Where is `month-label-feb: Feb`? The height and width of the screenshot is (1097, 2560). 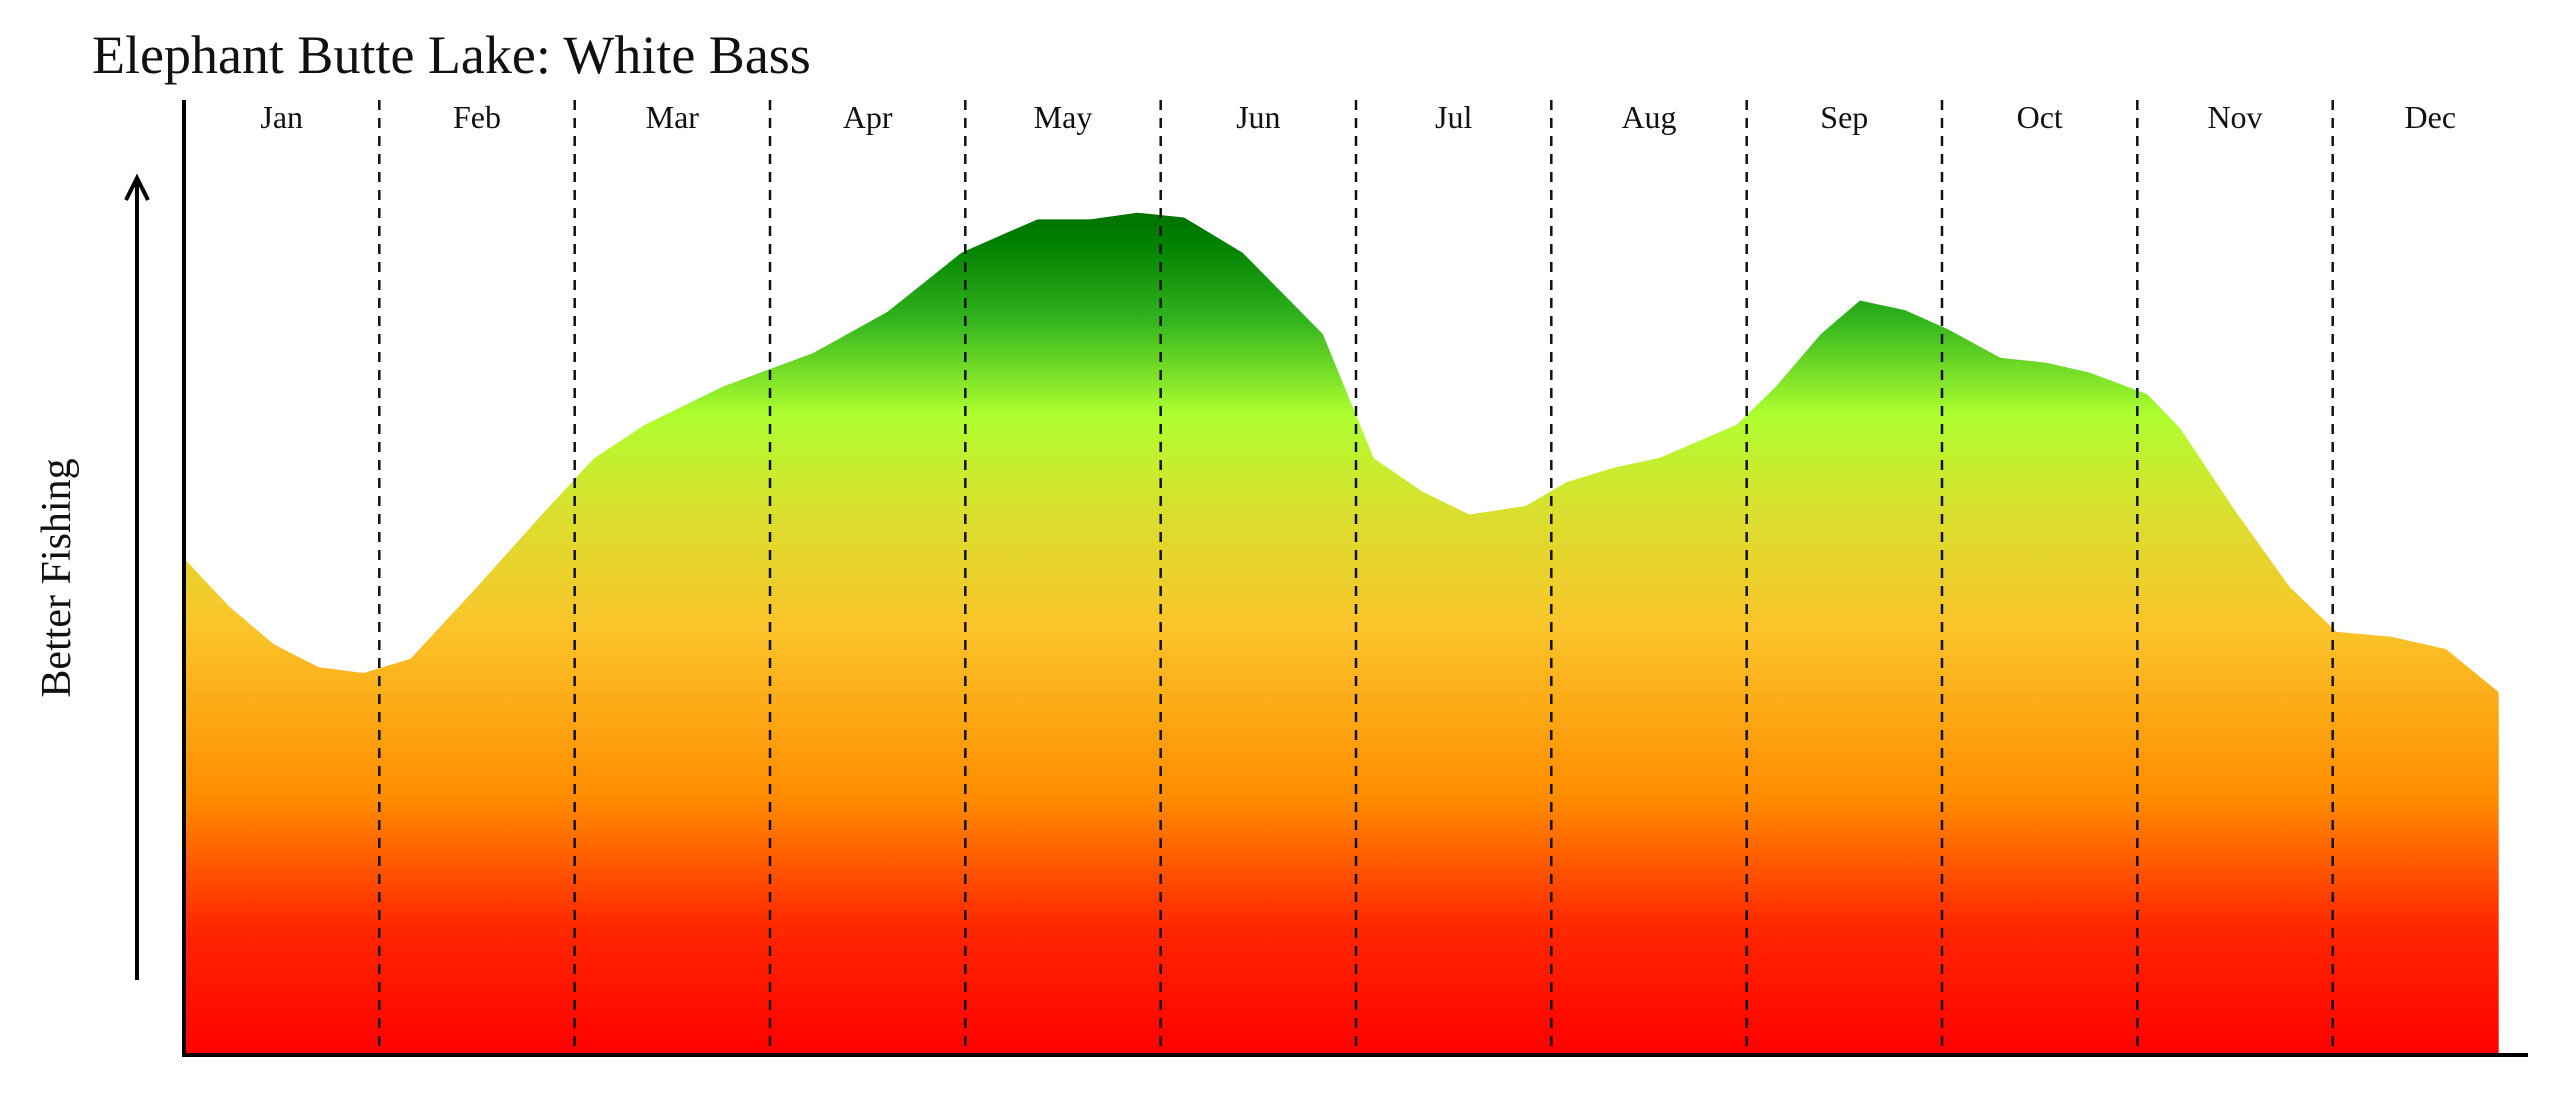
month-label-feb: Feb is located at coordinates (477, 117).